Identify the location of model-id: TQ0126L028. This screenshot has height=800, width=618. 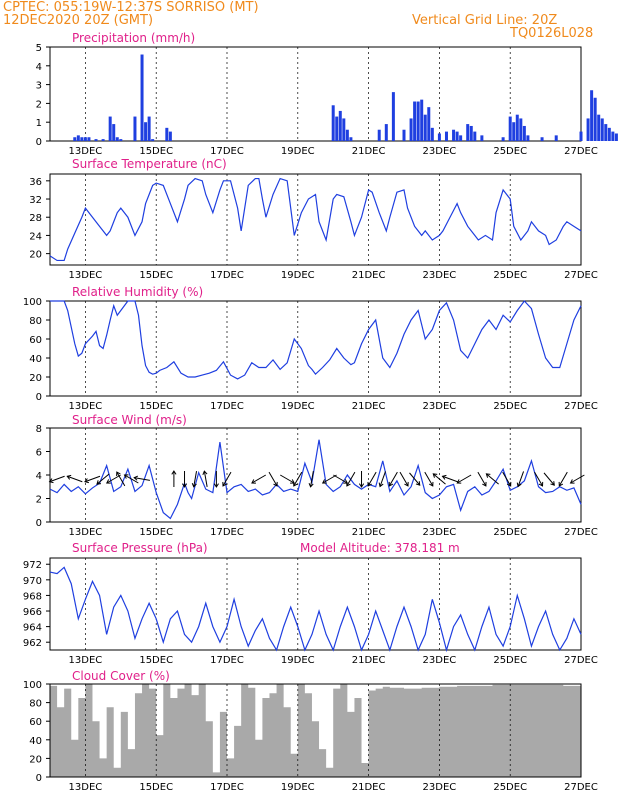
(552, 33).